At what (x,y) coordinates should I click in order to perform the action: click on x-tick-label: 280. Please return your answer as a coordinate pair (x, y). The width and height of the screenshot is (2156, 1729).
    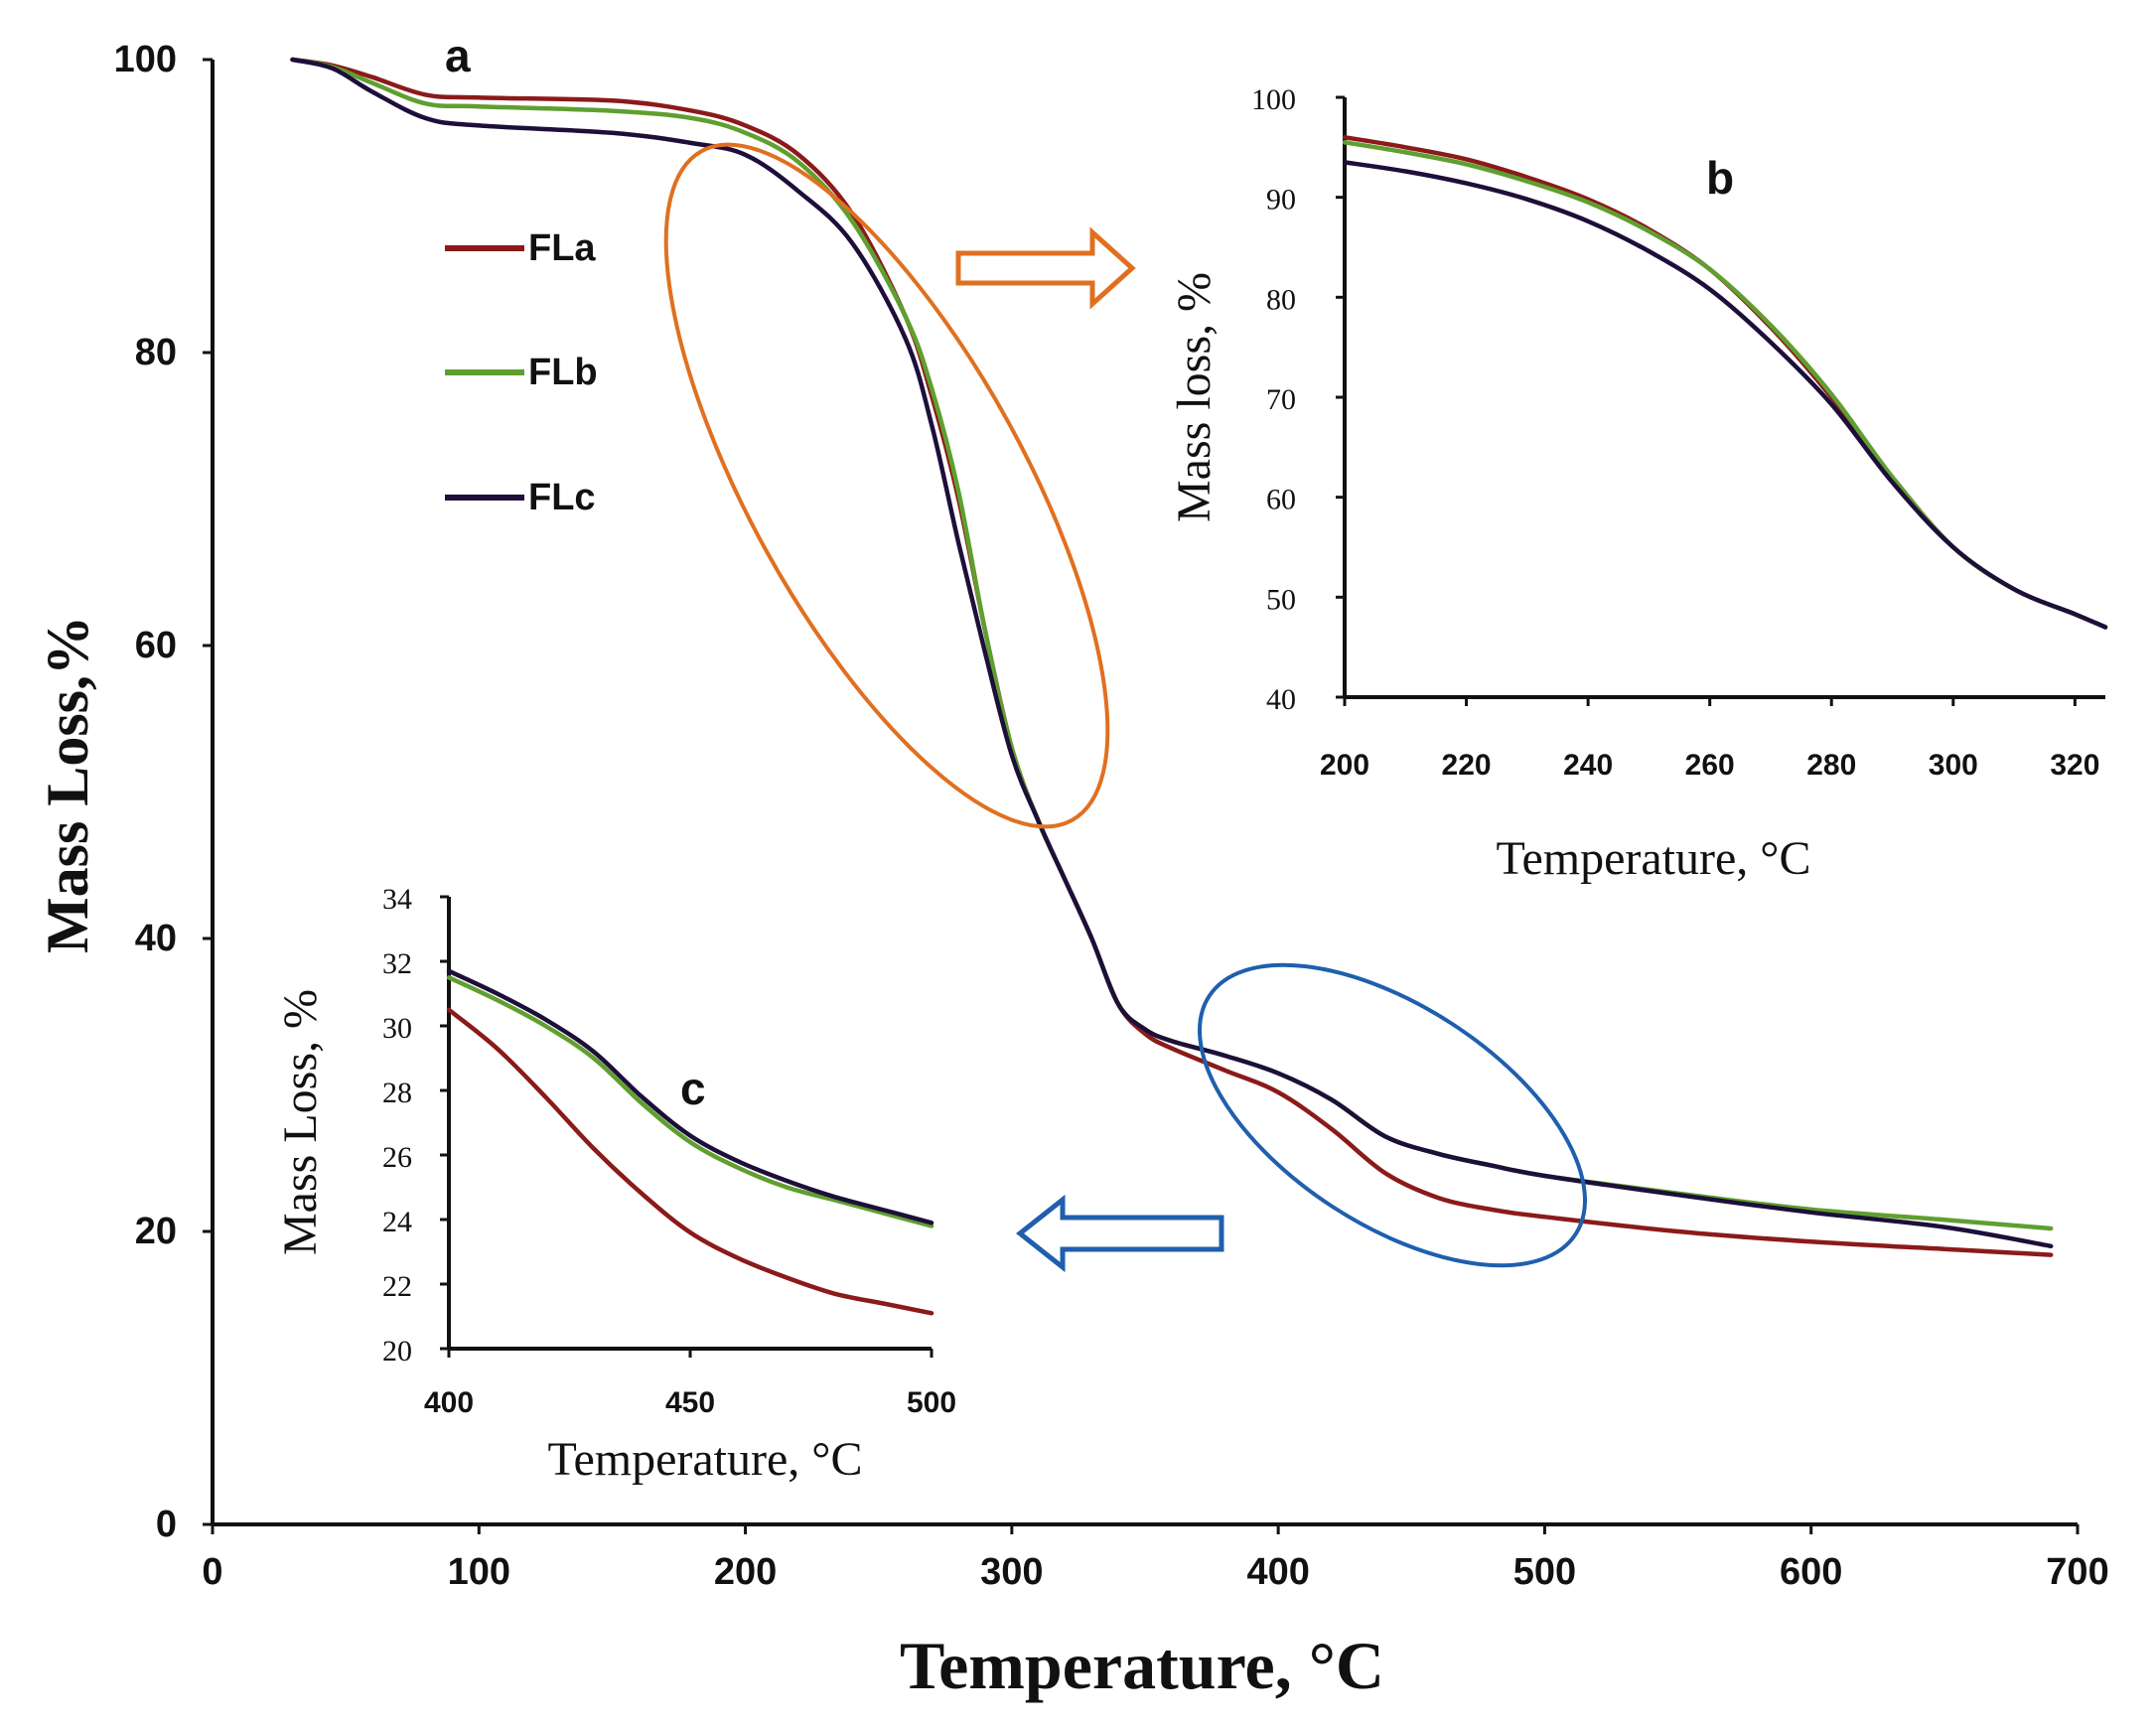
    Looking at the image, I should click on (1831, 765).